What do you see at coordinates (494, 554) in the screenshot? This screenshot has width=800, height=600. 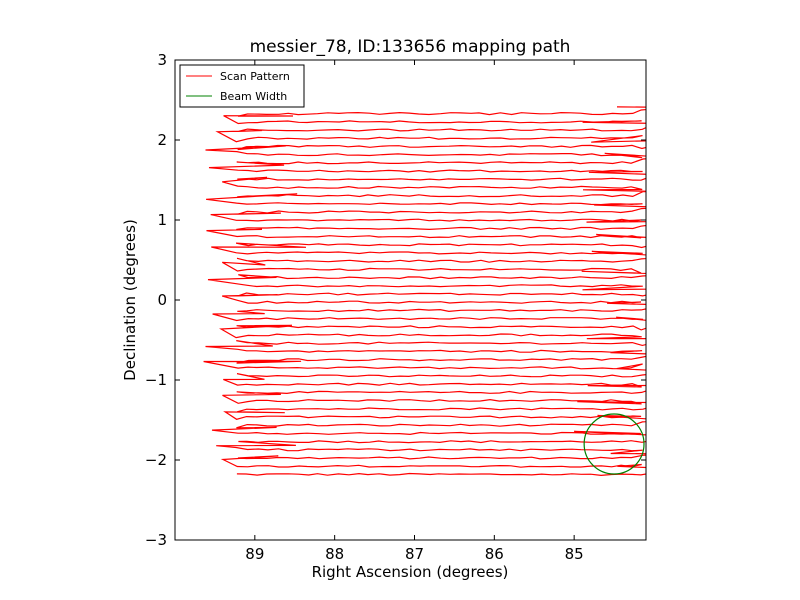 I see `x-tick-label: 86` at bounding box center [494, 554].